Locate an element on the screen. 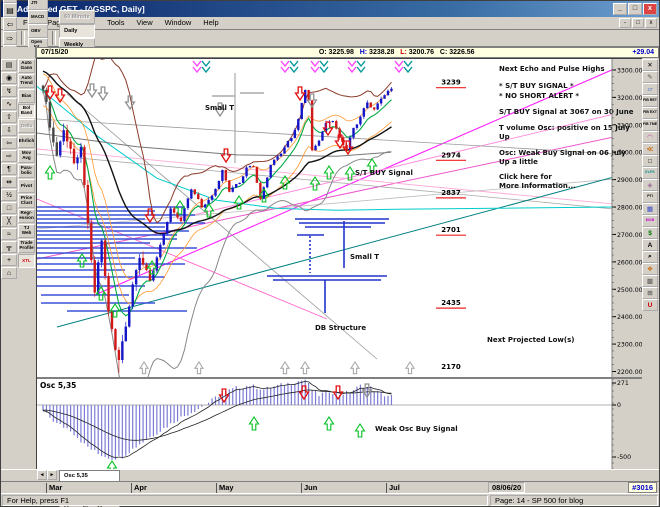  diamond-tool: ◈ is located at coordinates (650, 185).